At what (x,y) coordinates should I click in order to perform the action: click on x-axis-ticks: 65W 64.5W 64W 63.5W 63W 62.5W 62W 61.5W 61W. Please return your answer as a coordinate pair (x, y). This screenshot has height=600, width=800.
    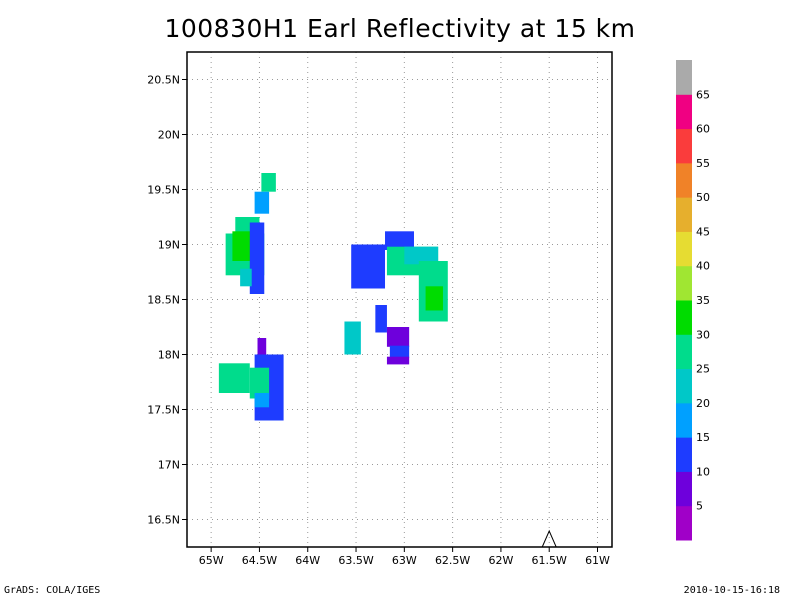
    Looking at the image, I should click on (404, 557).